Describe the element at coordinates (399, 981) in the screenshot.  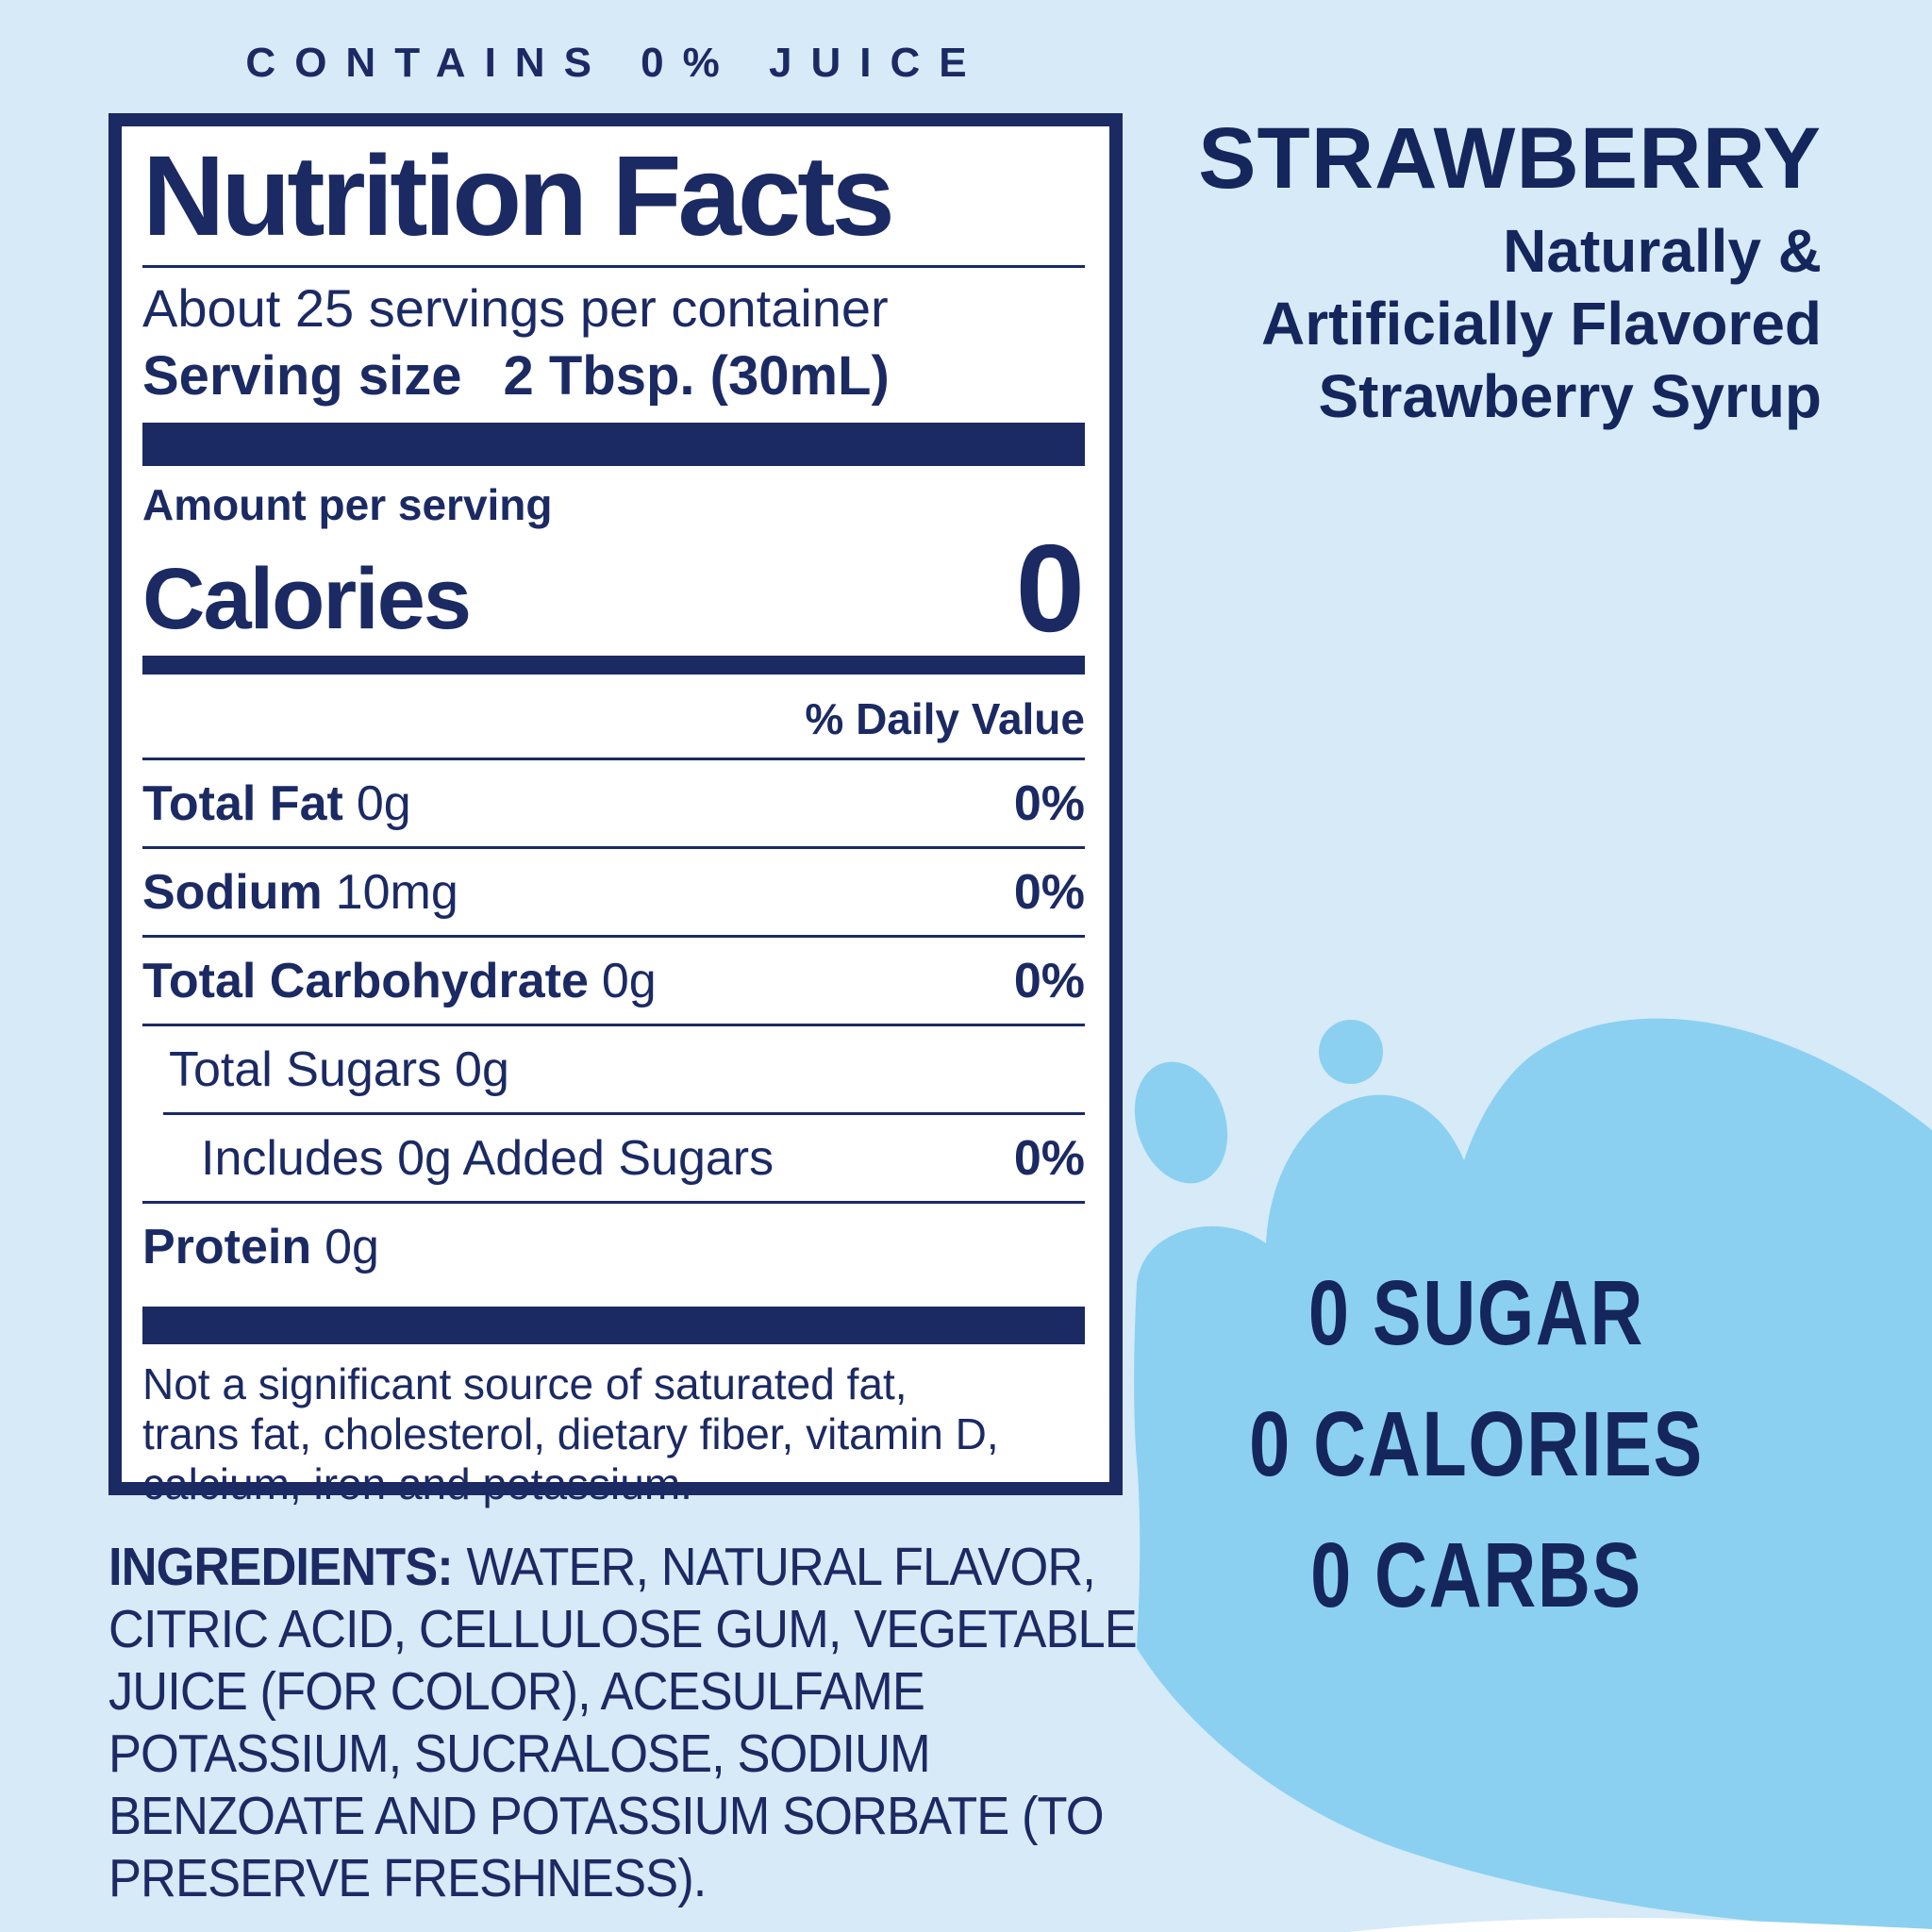
I see `nutrient-label: Total Carbohydrate 0g` at that location.